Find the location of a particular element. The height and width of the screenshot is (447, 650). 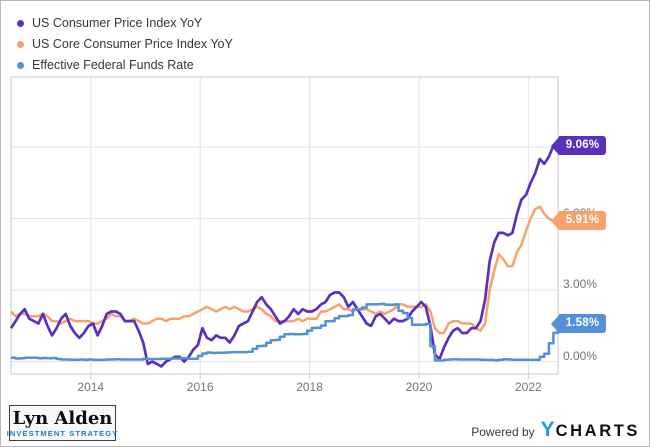

legend-item-effr: Effective Federal Funds Rate is located at coordinates (125, 65).